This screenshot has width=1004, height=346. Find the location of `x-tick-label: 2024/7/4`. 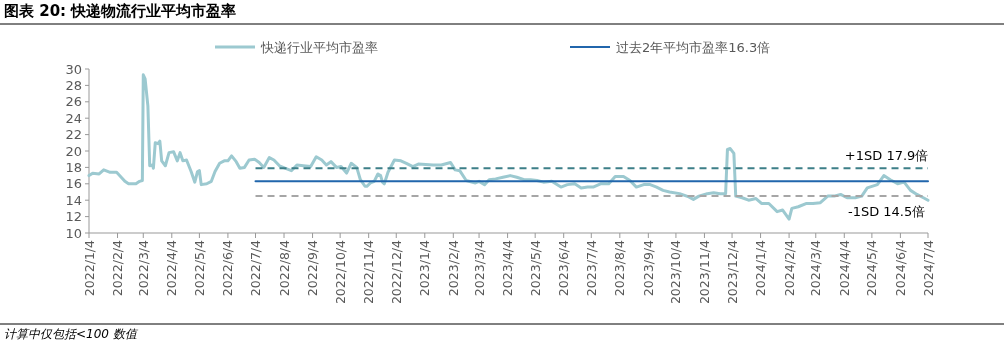

x-tick-label: 2024/7/4 is located at coordinates (928, 268).